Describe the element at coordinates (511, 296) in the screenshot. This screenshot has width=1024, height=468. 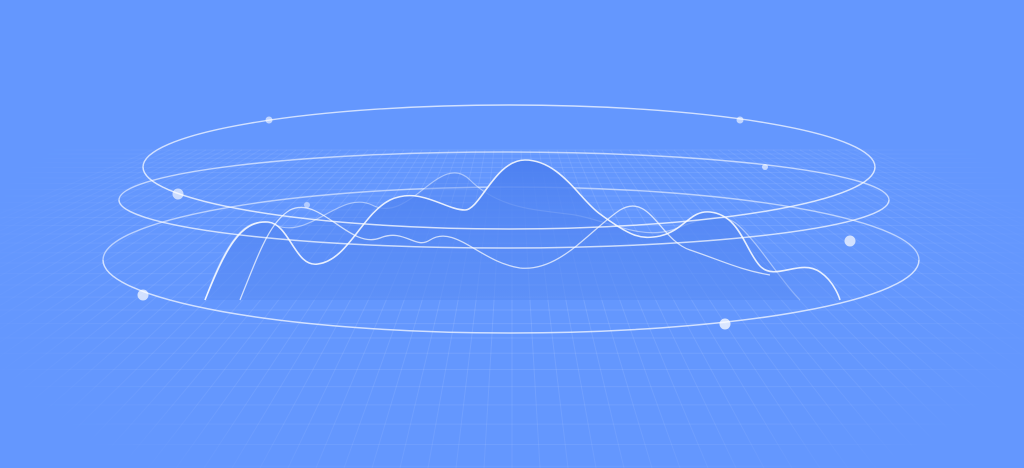
I see `ring-bottom-front` at that location.